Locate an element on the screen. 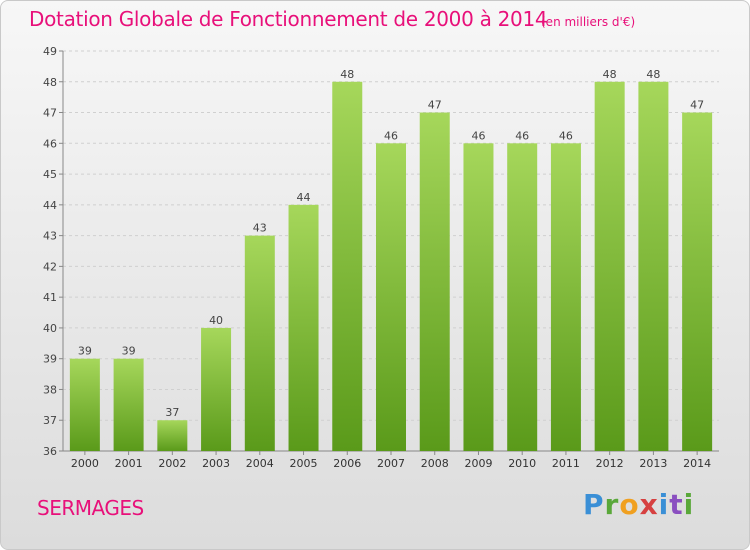 The width and height of the screenshot is (750, 550). y-tick-label: 39 is located at coordinates (50, 359).